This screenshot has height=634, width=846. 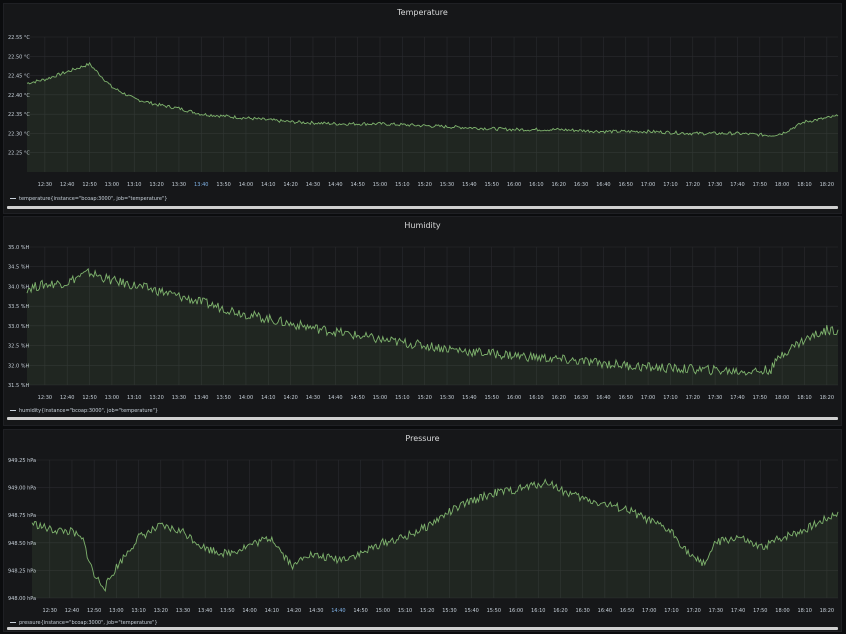 I want to click on panel-title: Temperature, so click(x=422, y=12).